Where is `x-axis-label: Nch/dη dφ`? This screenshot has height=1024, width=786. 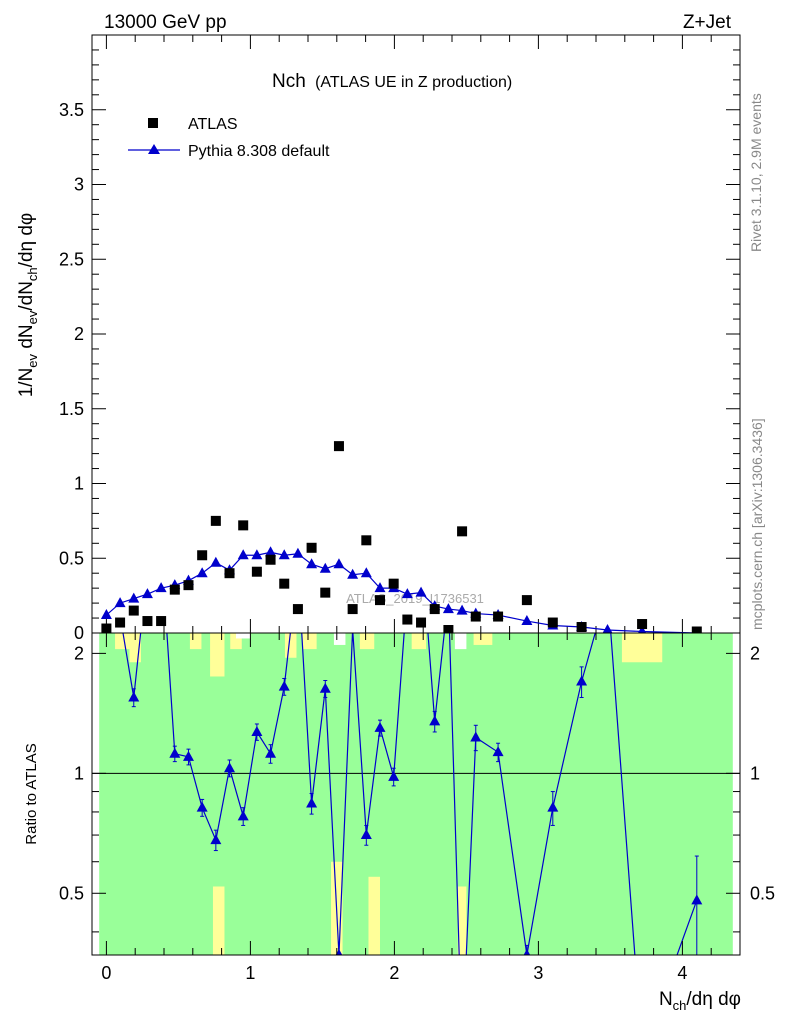
x-axis-label: Nch/dη dφ is located at coordinates (700, 1001).